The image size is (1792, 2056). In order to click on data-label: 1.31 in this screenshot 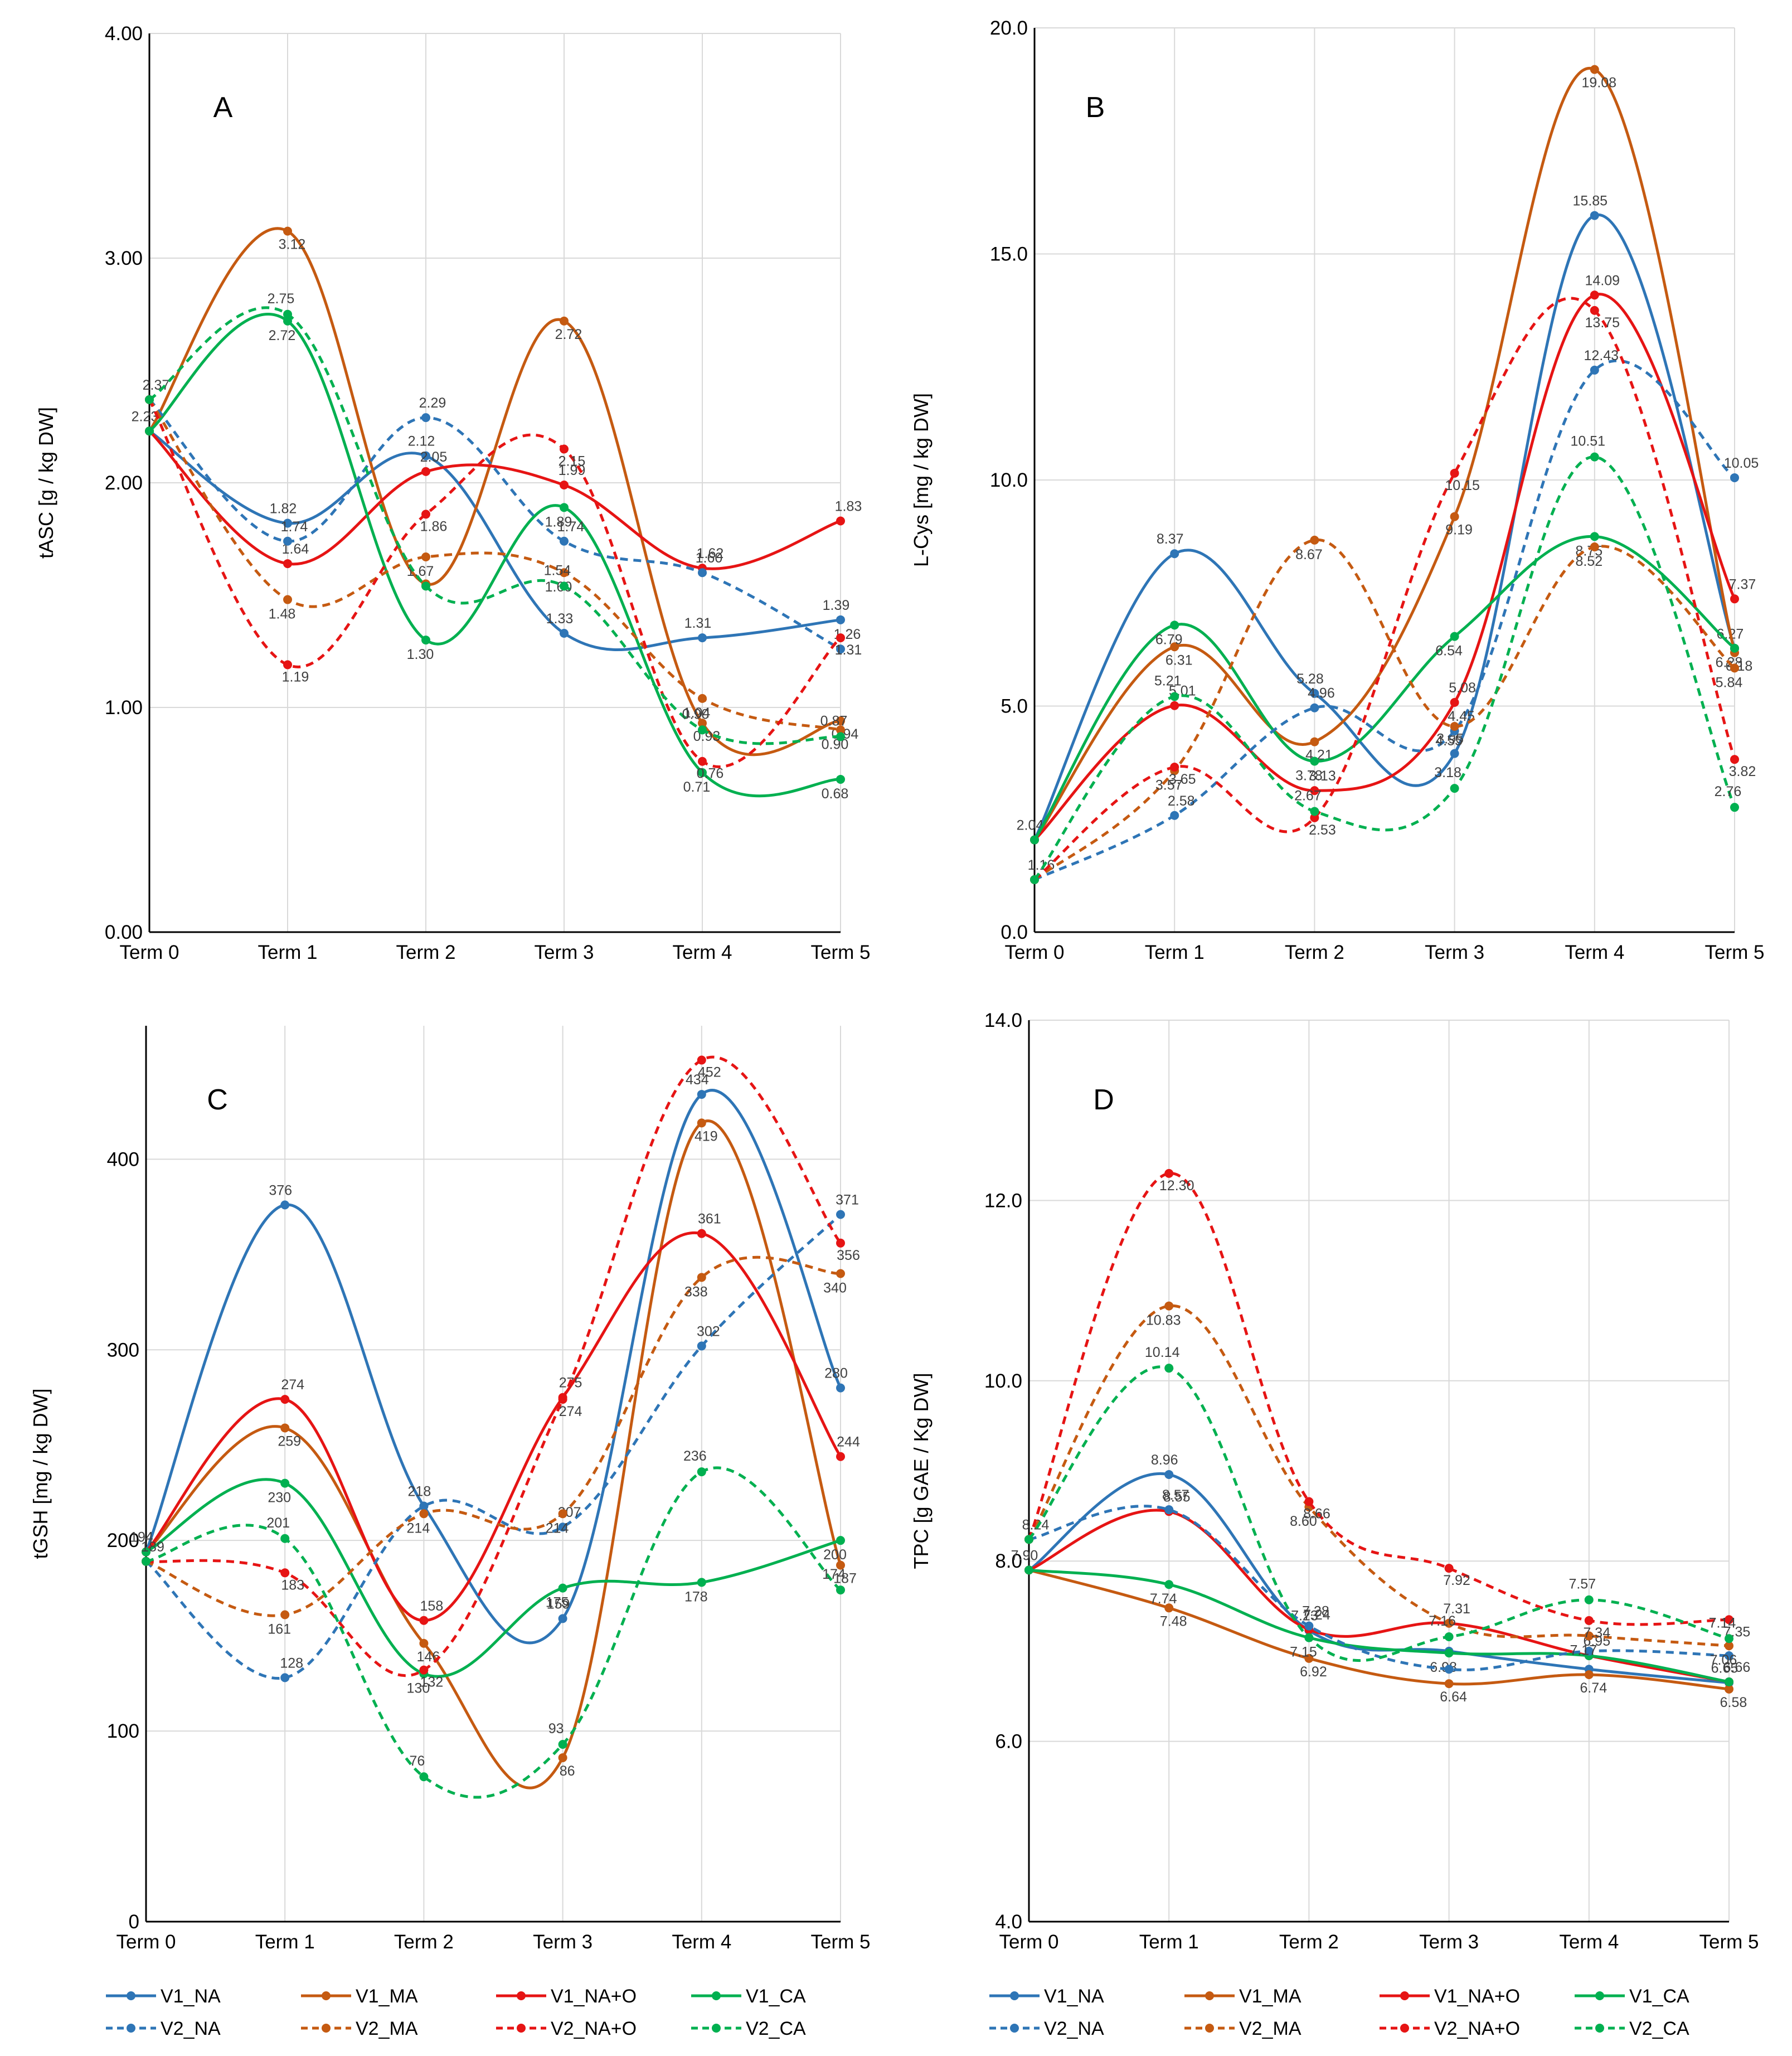, I will do `click(849, 650)`.